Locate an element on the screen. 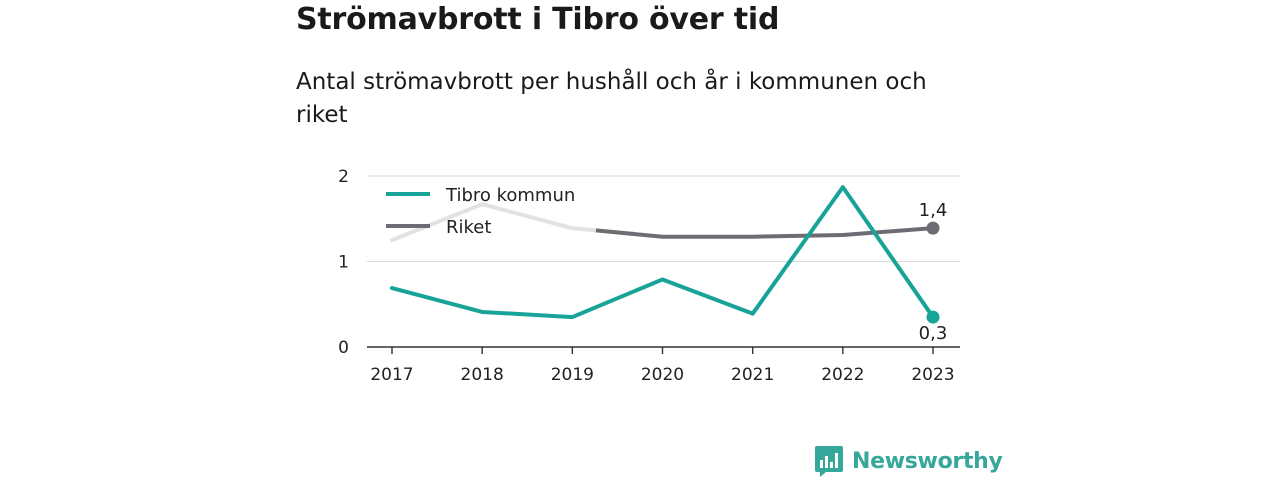  y-axis-ticks: 0 1 2 is located at coordinates (343, 262).